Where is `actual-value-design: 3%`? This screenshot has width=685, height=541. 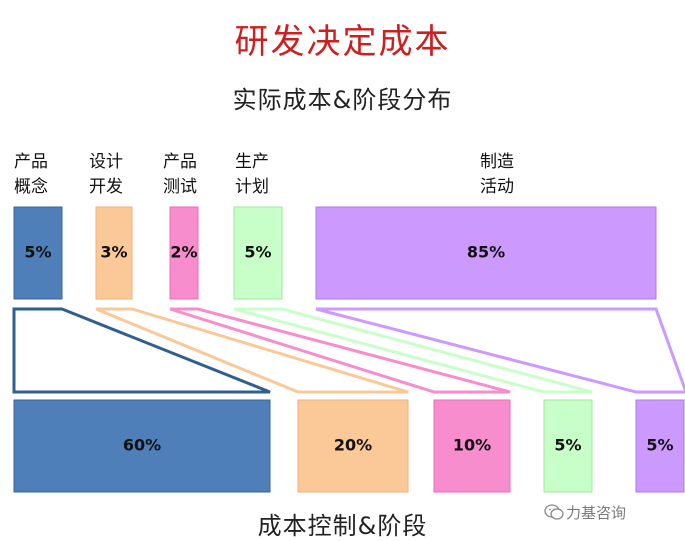
actual-value-design: 3% is located at coordinates (113, 252).